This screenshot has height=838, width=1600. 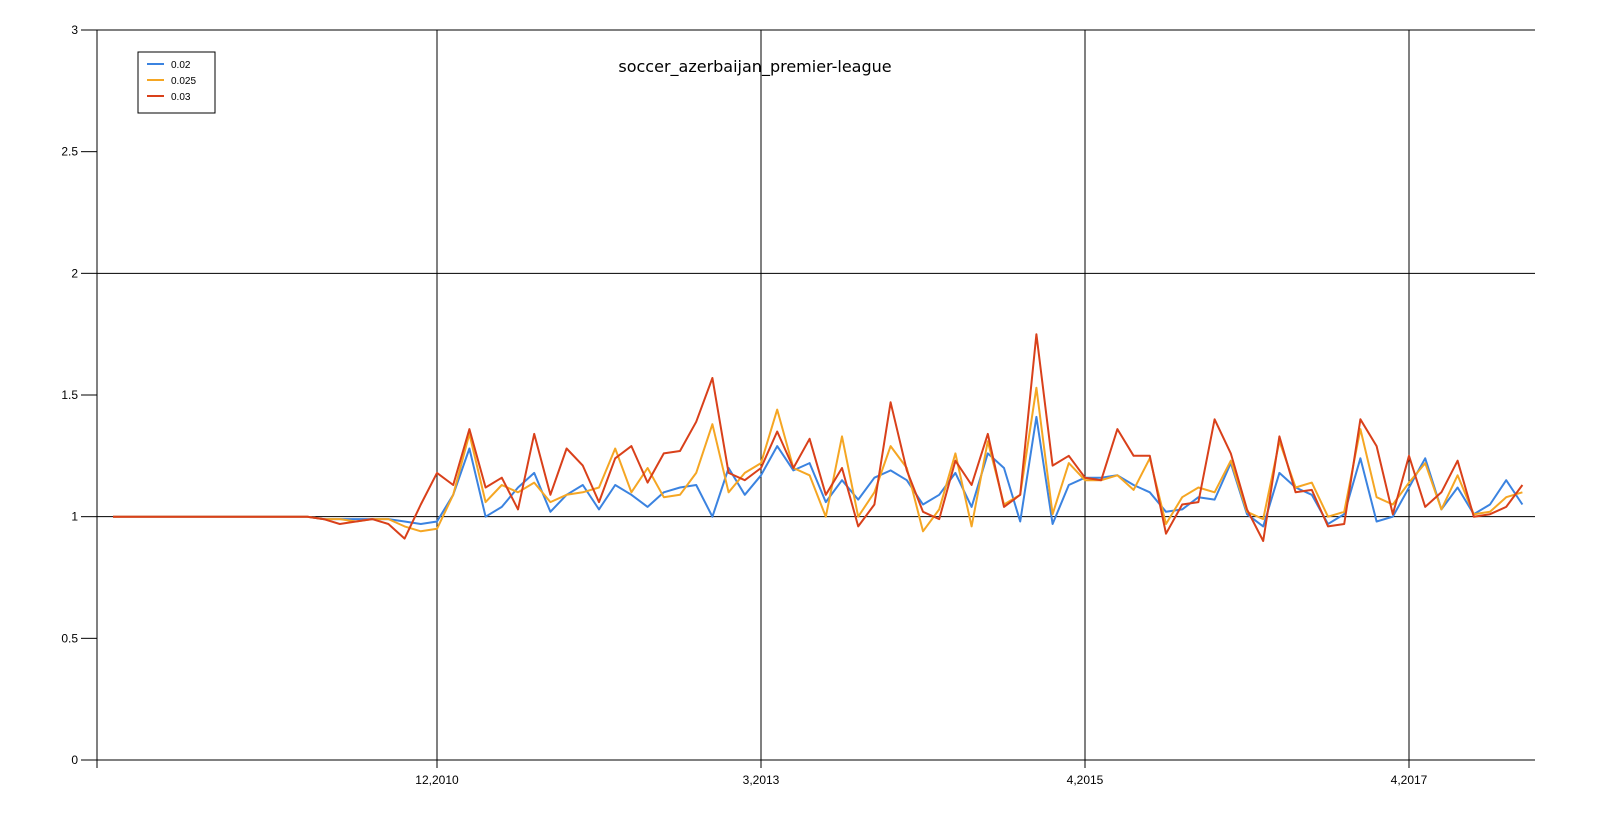 I want to click on legend-label: 0.025, so click(x=183, y=81).